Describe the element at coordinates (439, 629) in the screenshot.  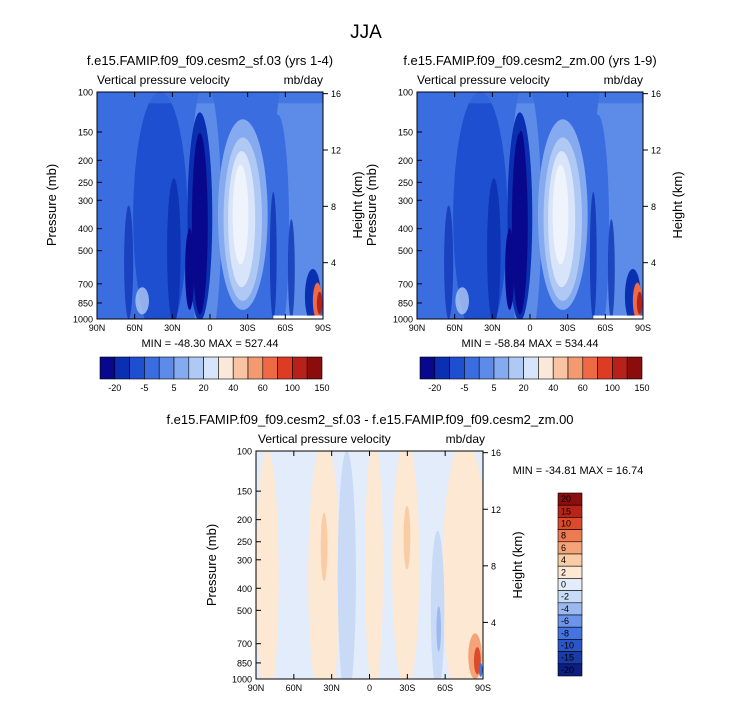
I see `negative-anomaly-core` at that location.